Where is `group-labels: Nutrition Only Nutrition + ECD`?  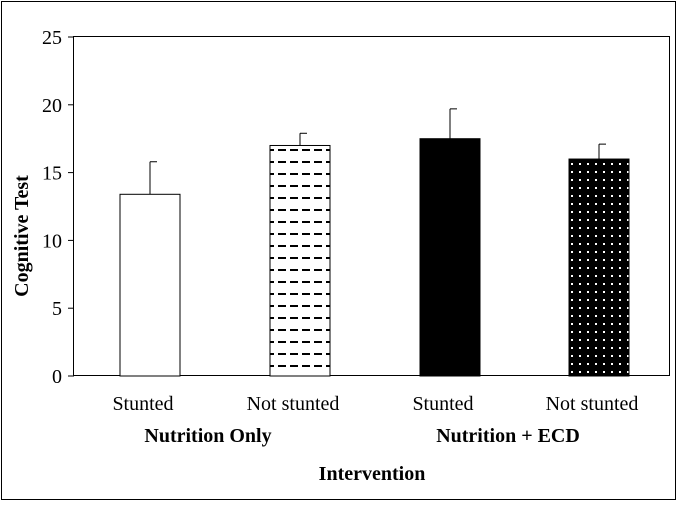 group-labels: Nutrition Only Nutrition + ECD is located at coordinates (361, 436).